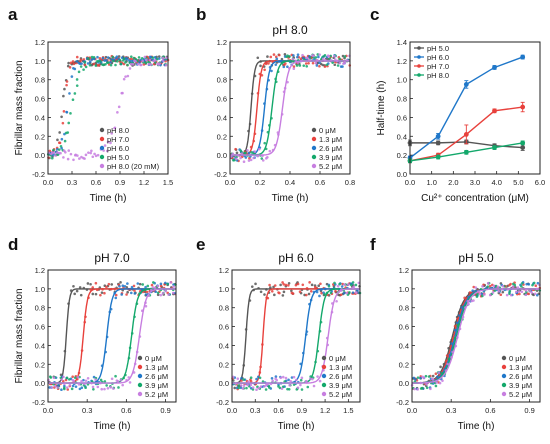 This screenshot has width=550, height=444. Describe the element at coordinates (296, 336) in the screenshot. I see `plot-frame` at that location.